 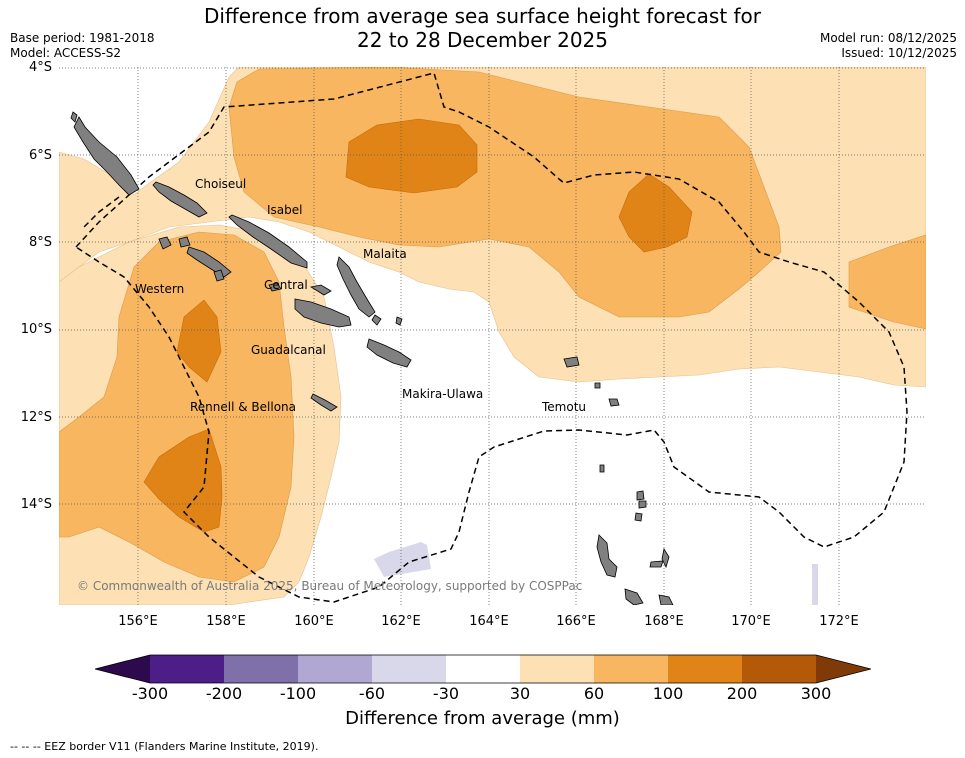 I want to click on island-russell, so click(x=275, y=287).